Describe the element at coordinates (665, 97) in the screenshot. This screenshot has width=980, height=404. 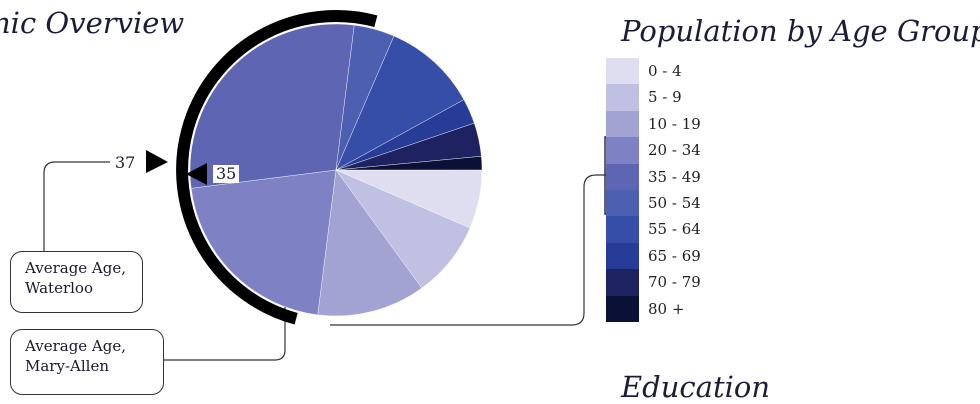
I see `legend-label: 5 - 9` at that location.